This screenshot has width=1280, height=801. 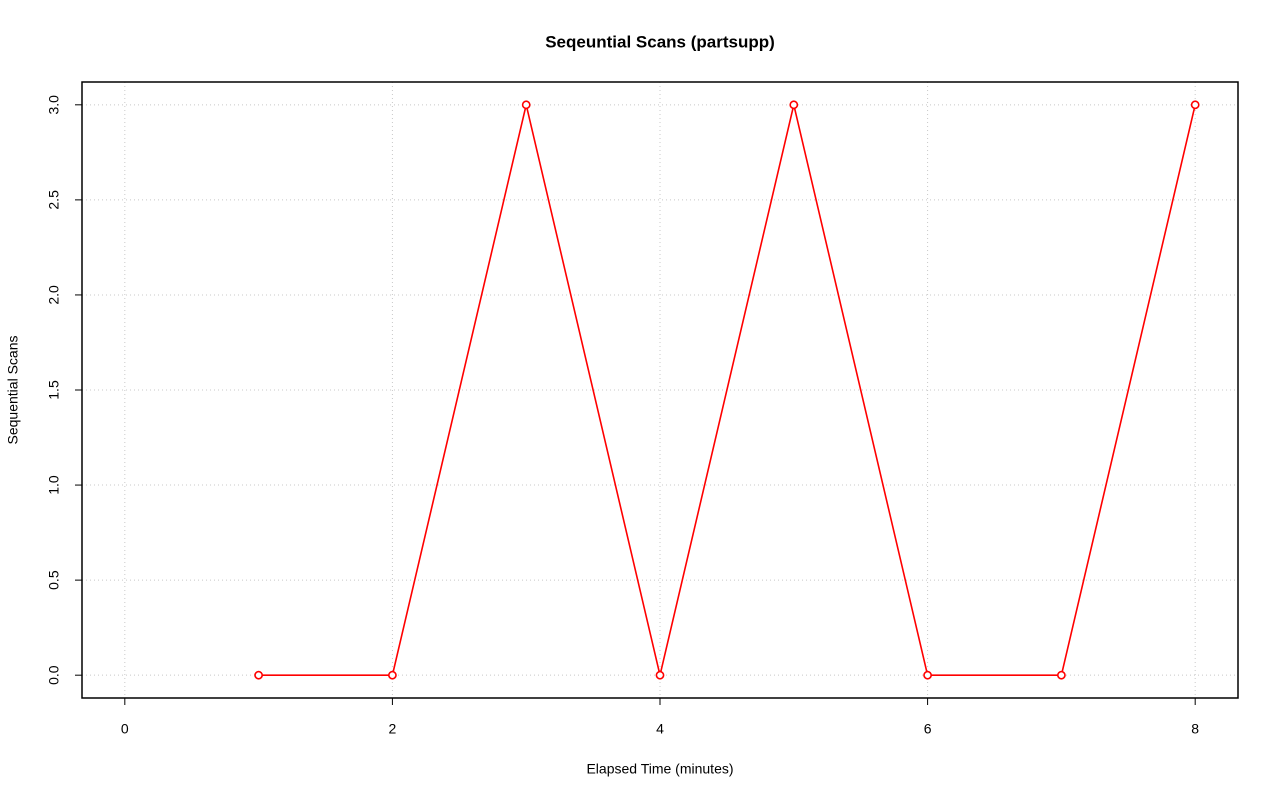 What do you see at coordinates (660, 41) in the screenshot?
I see `chart-title: Seqeuntial Scans (partsupp)` at bounding box center [660, 41].